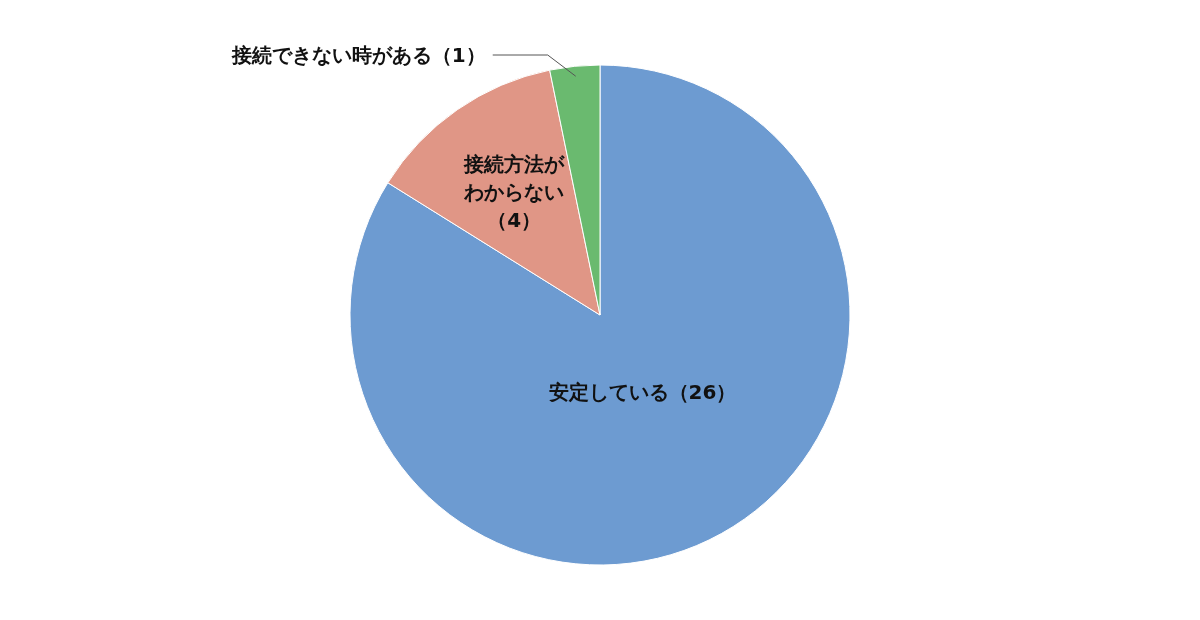  I want to click on slice-label: 接続できない時がある（1）, so click(358, 55).